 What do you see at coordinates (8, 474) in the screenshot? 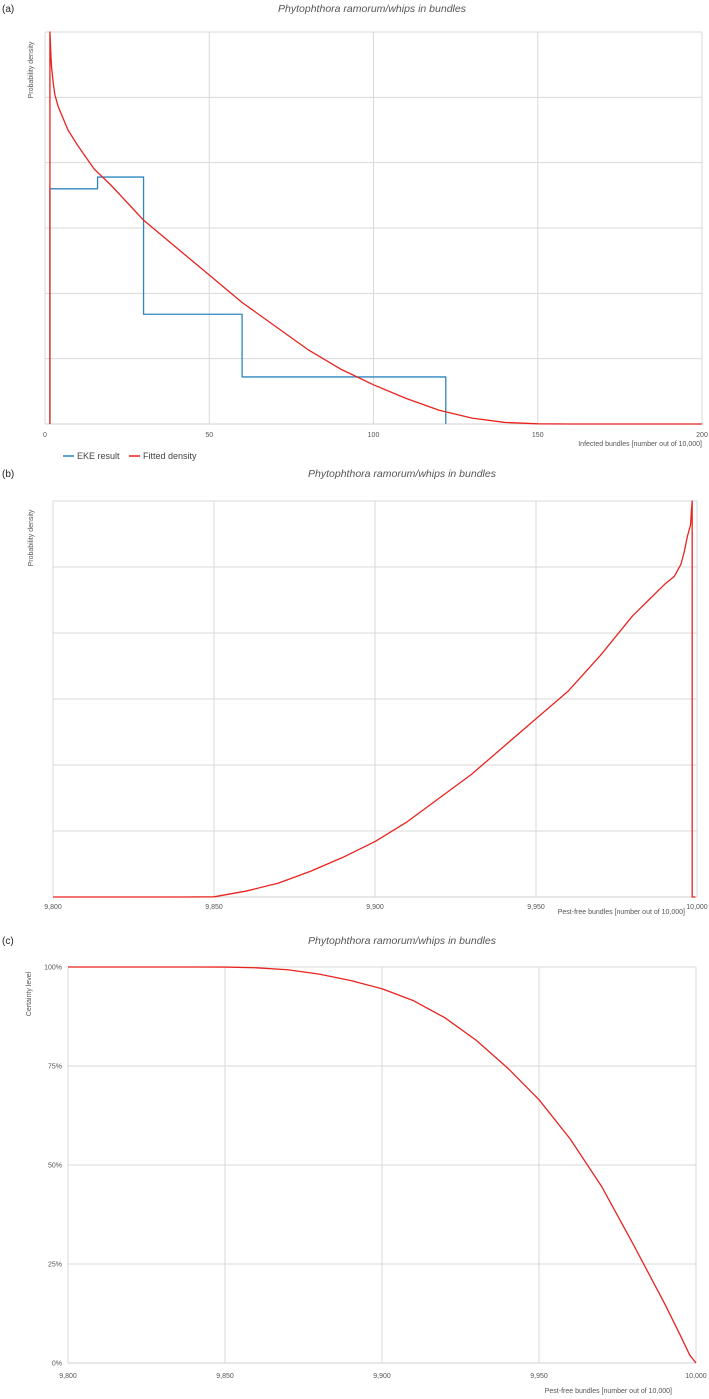
I see `panel-label: (b)` at bounding box center [8, 474].